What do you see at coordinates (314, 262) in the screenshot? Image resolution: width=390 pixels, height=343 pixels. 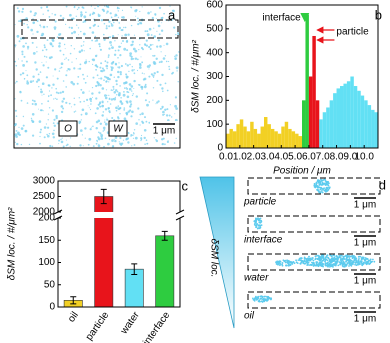 I see `image-frame` at bounding box center [314, 262].